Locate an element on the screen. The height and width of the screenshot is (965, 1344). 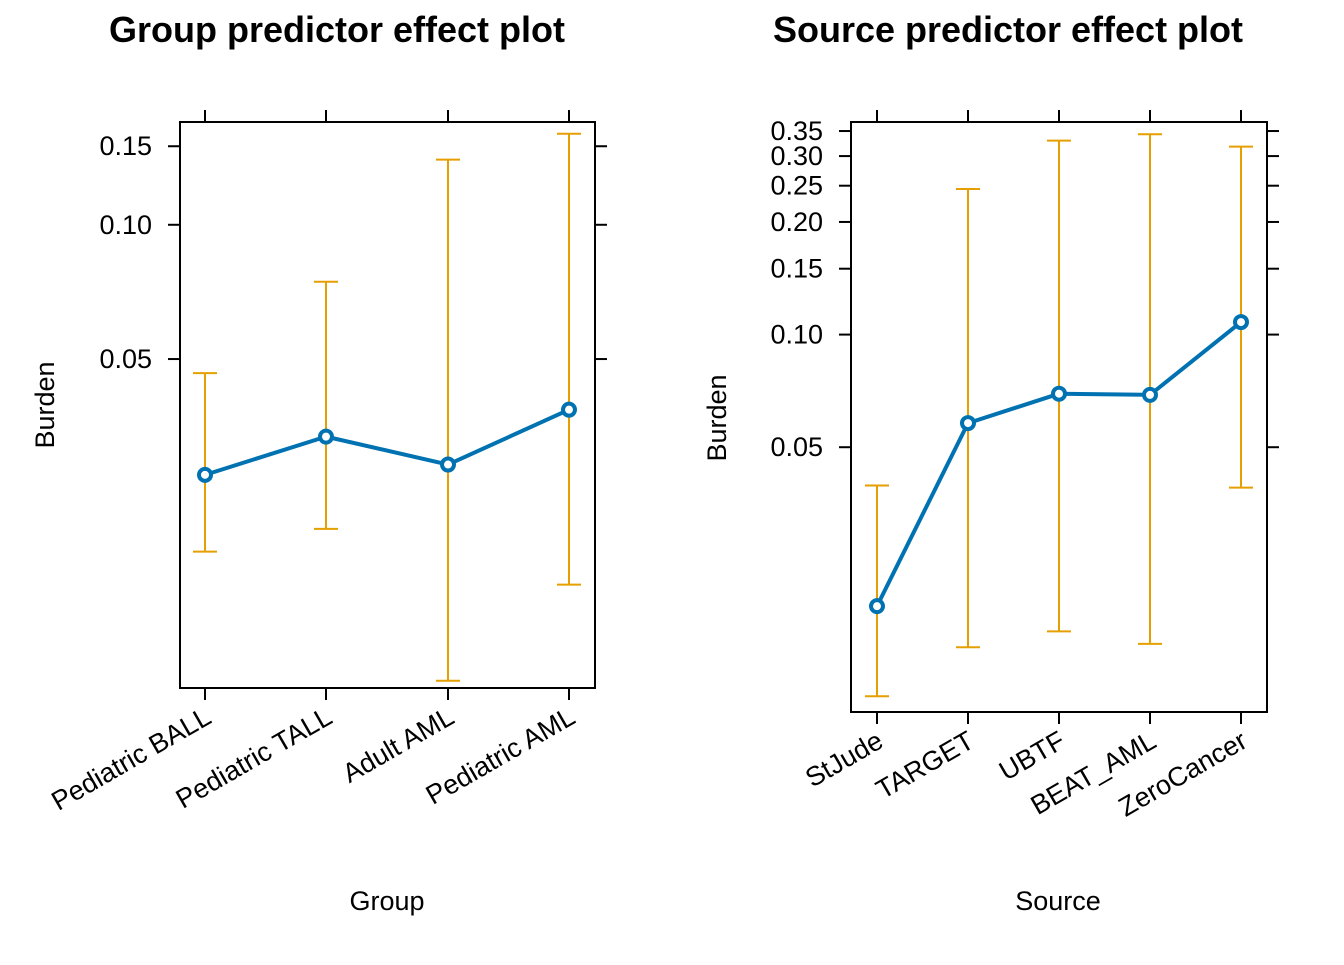
x-tick-label: TARGET is located at coordinates (925, 765).